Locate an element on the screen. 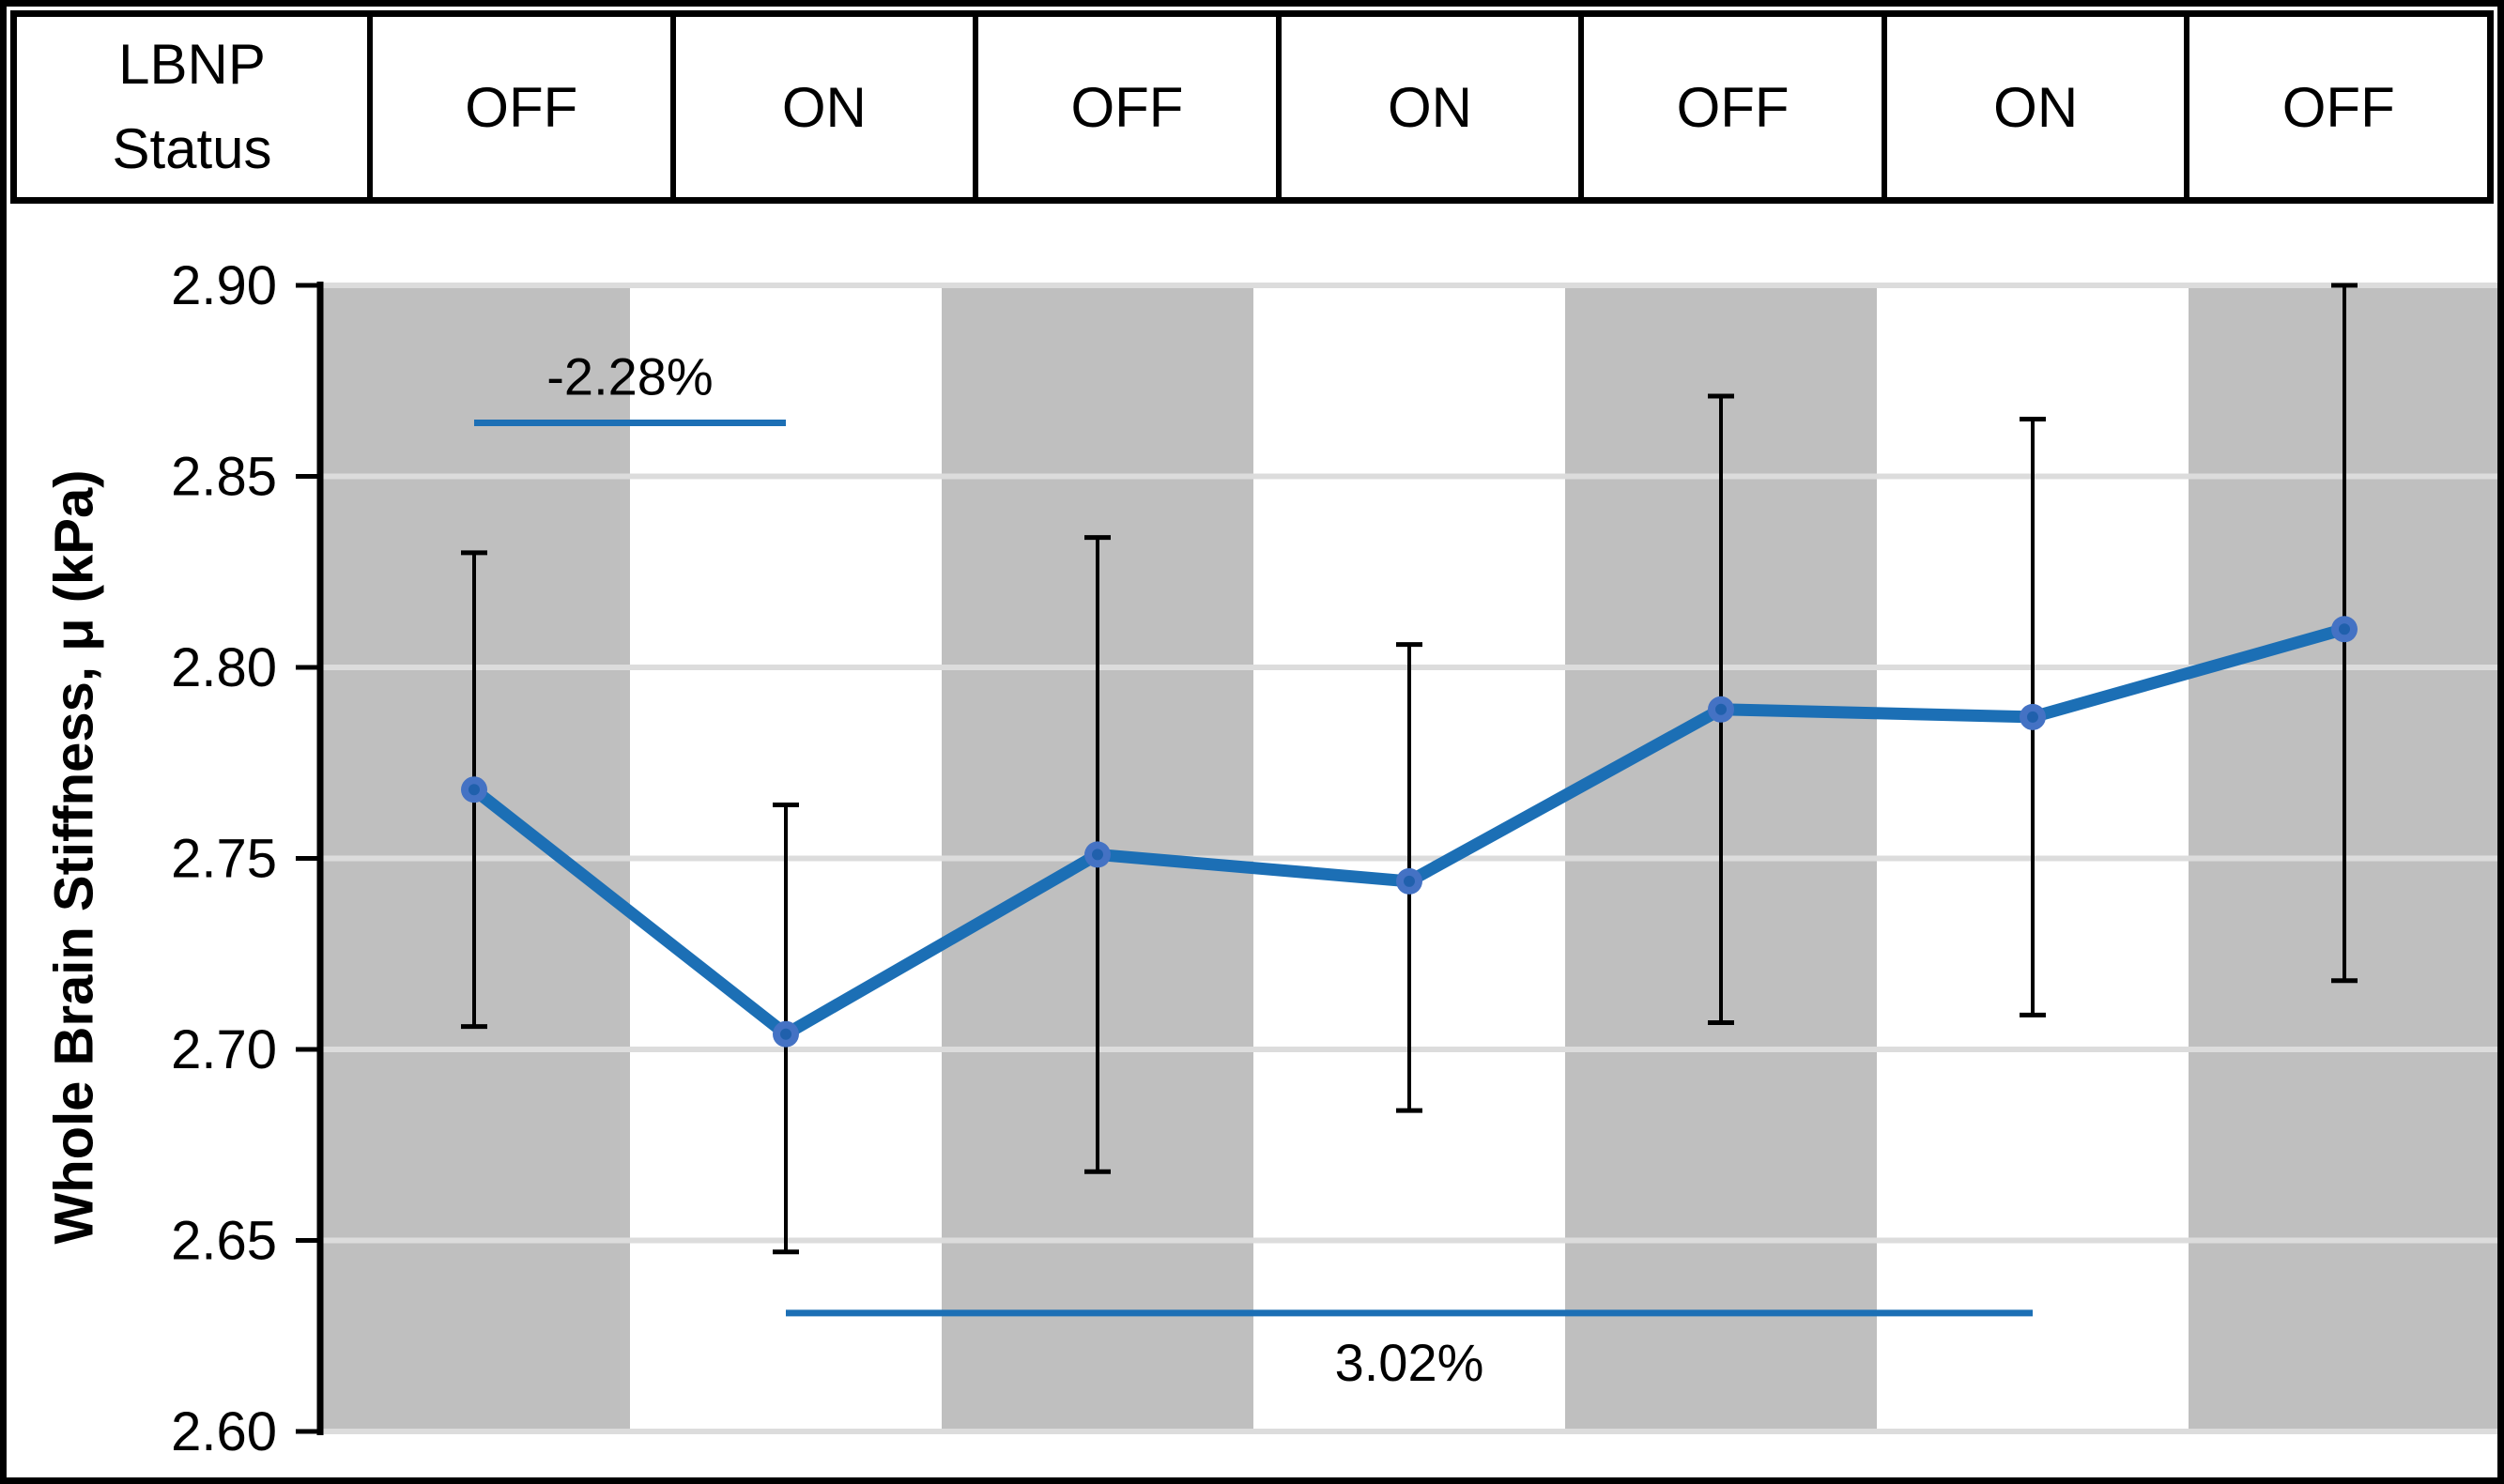 This screenshot has width=2504, height=1484. annotation-label: -2.28% is located at coordinates (630, 376).